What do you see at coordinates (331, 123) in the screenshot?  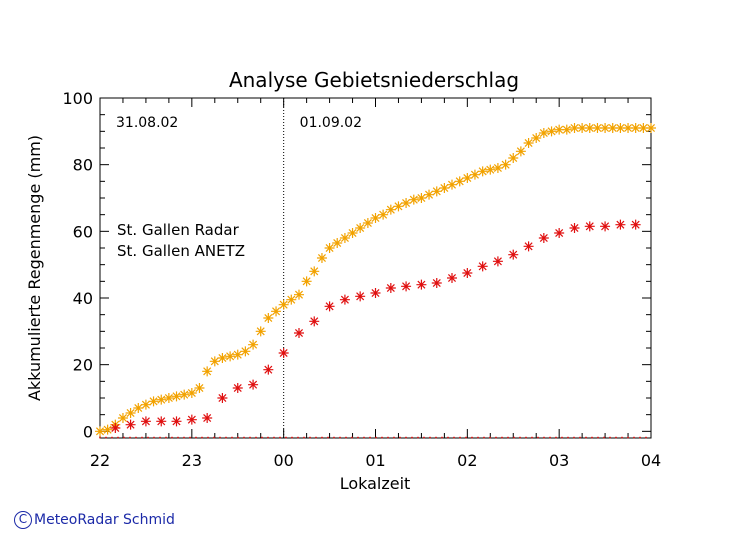 I see `date-annotation: 01.09.02` at bounding box center [331, 123].